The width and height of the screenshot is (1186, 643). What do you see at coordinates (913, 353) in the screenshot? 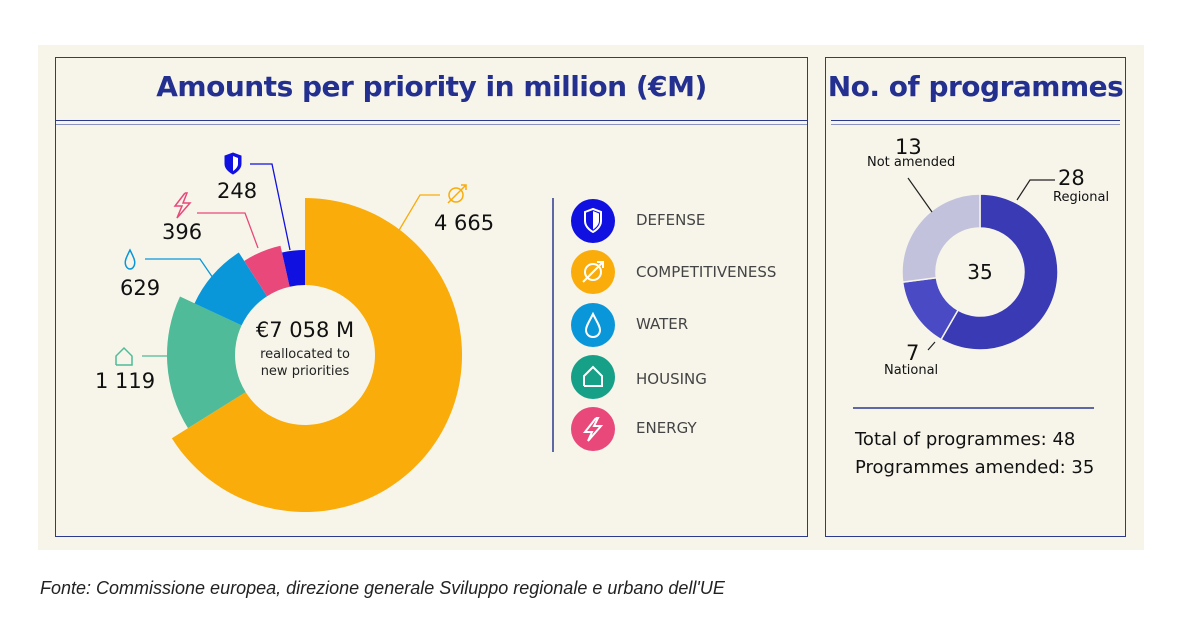
I see `label-national-value: 7` at bounding box center [913, 353].